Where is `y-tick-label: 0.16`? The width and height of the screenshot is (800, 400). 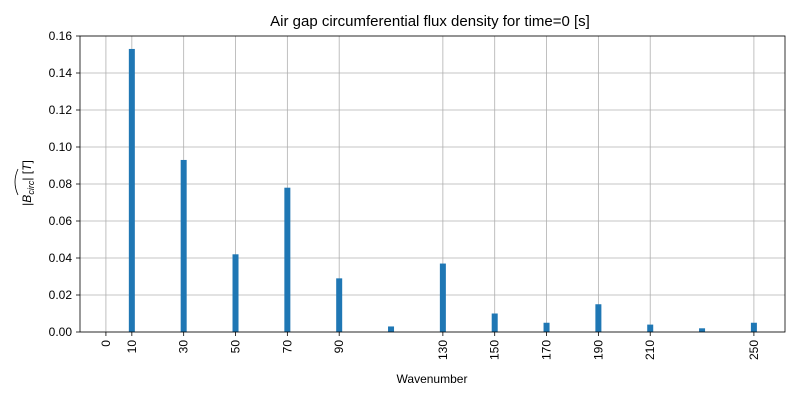
y-tick-label: 0.16 is located at coordinates (61, 36).